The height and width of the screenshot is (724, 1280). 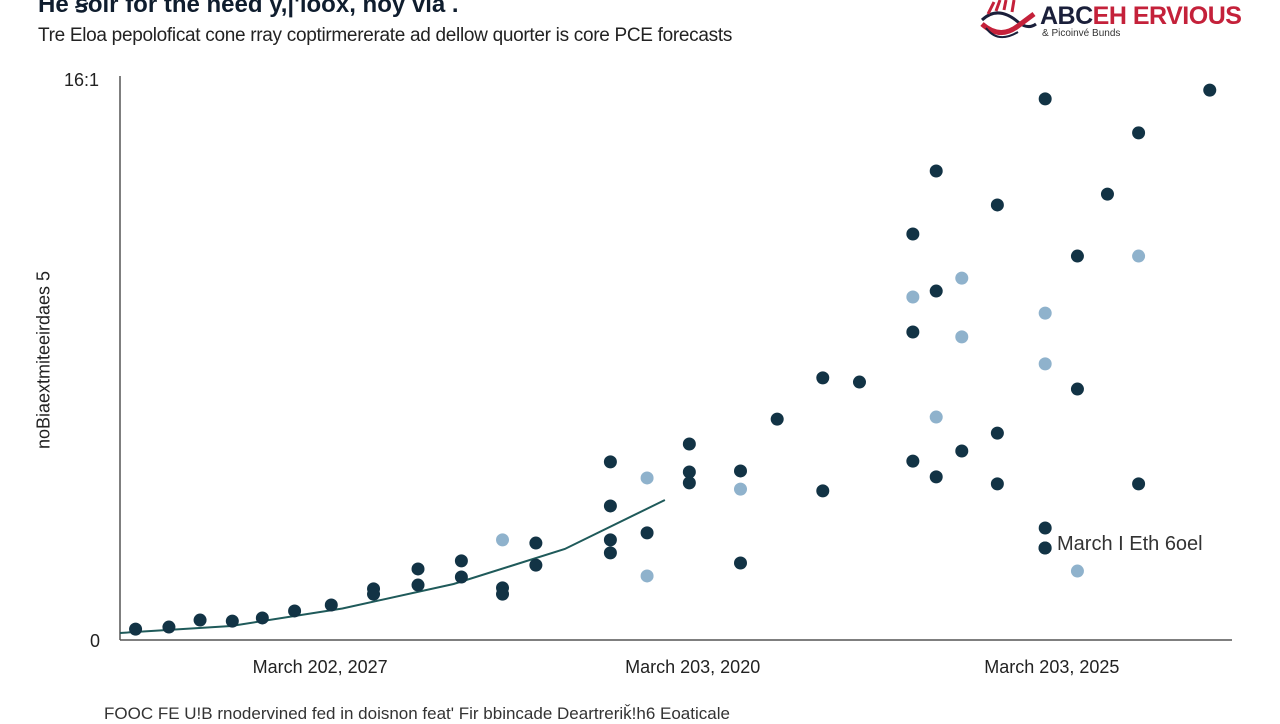 I want to click on y-tick-label-zero: 0, so click(x=95, y=641).